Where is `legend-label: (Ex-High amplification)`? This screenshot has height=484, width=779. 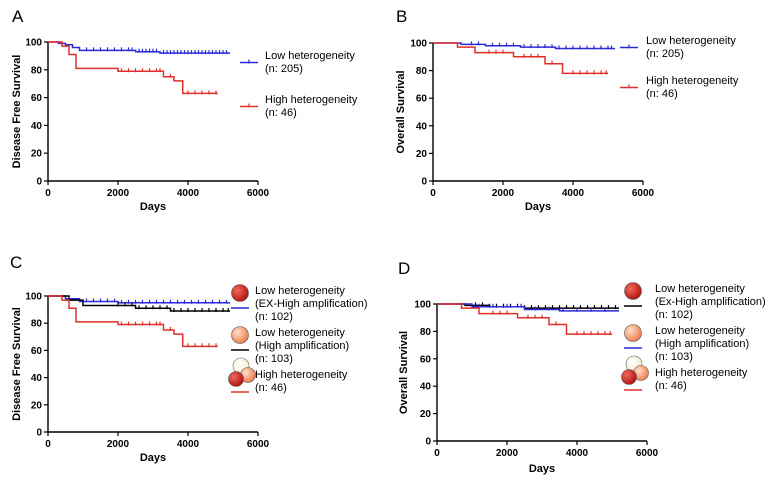
legend-label: (Ex-High amplification) is located at coordinates (710, 302).